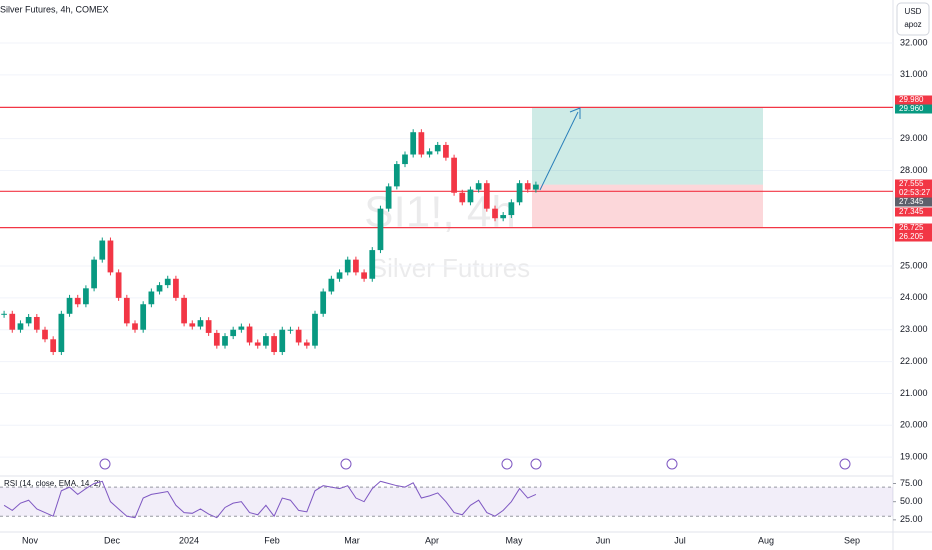 The image size is (932, 550). I want to click on y-tick-label: 25.000, so click(914, 265).